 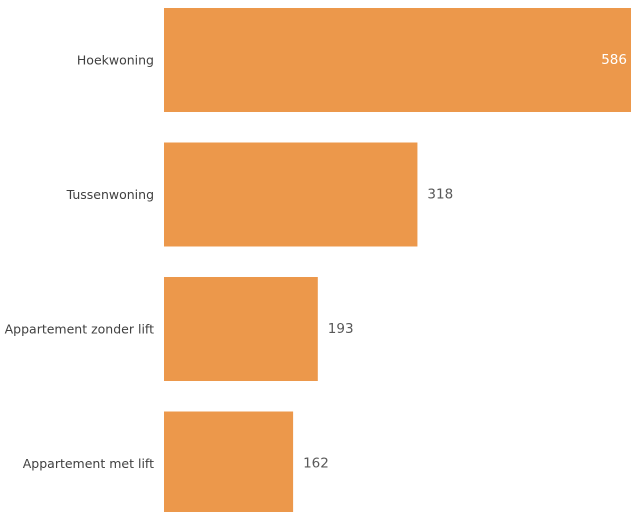 I want to click on value-label-3: 162, so click(x=316, y=464).